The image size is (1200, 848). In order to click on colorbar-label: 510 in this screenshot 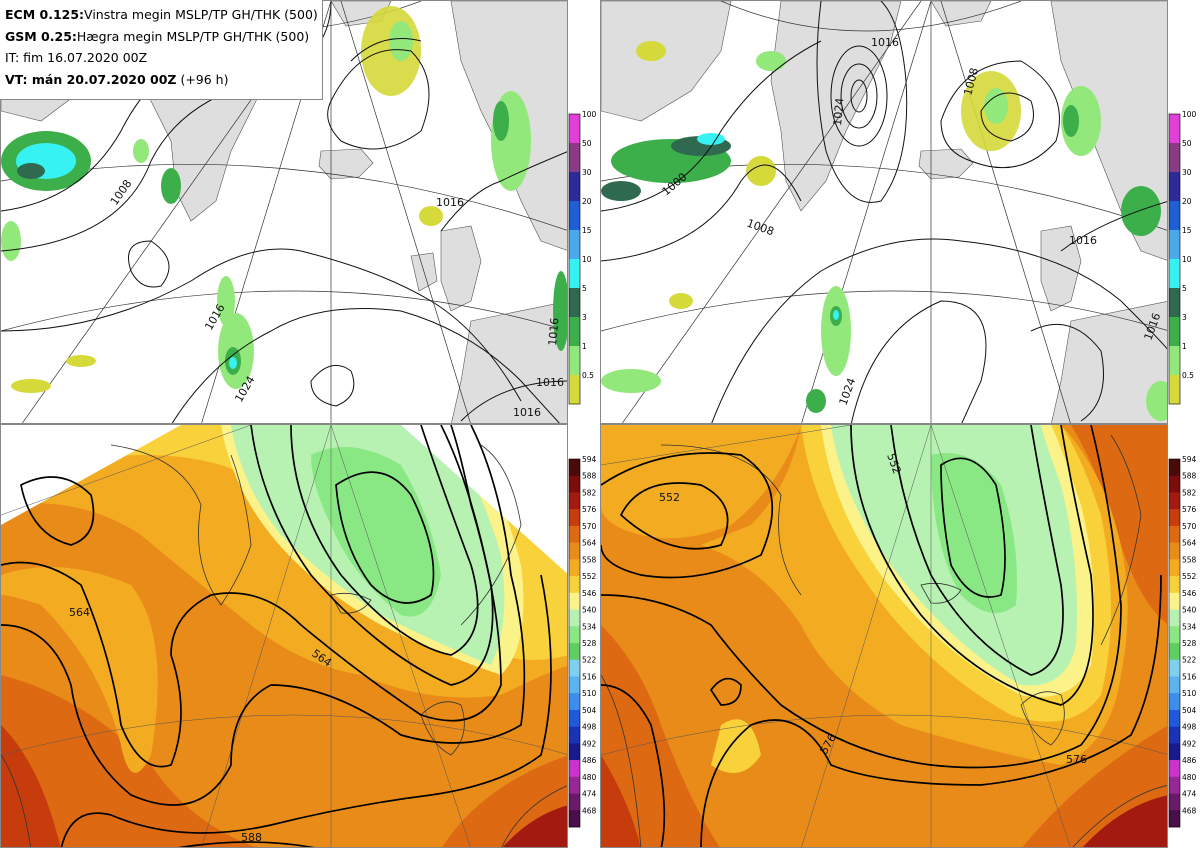, I will do `click(1189, 693)`.